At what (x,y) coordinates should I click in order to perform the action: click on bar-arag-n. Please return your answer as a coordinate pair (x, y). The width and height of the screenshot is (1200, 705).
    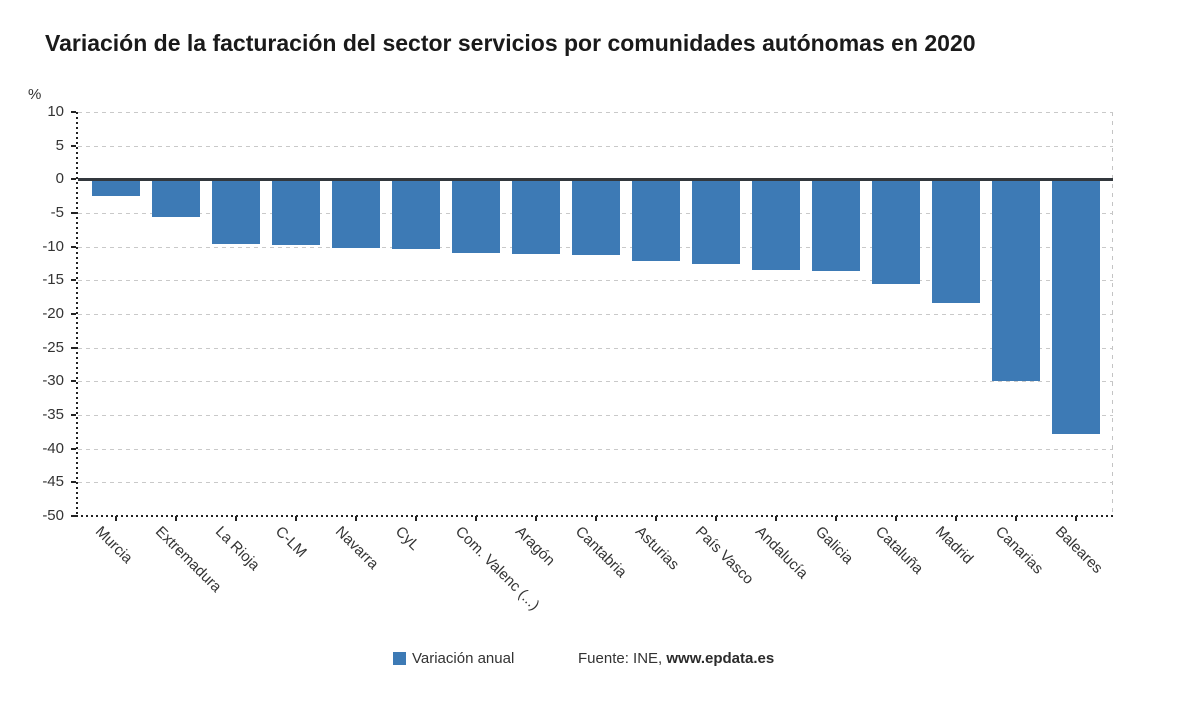
    Looking at the image, I should click on (535, 217).